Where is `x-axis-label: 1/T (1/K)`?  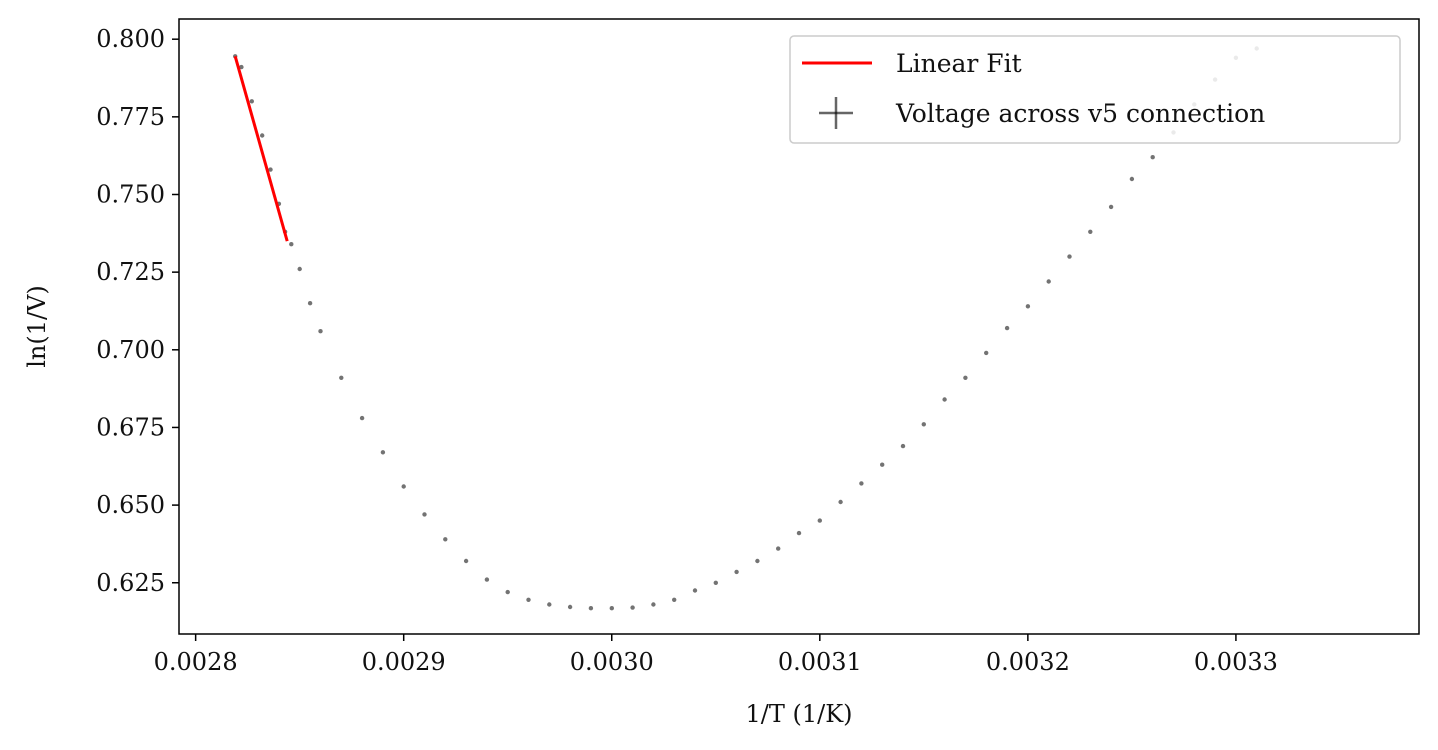 x-axis-label: 1/T (1/K) is located at coordinates (798, 714).